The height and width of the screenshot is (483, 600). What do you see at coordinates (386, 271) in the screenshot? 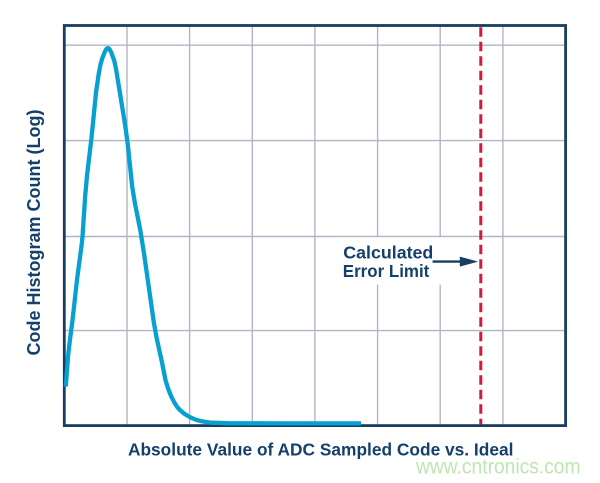
I see `svg-text: Error Limit` at bounding box center [386, 271].